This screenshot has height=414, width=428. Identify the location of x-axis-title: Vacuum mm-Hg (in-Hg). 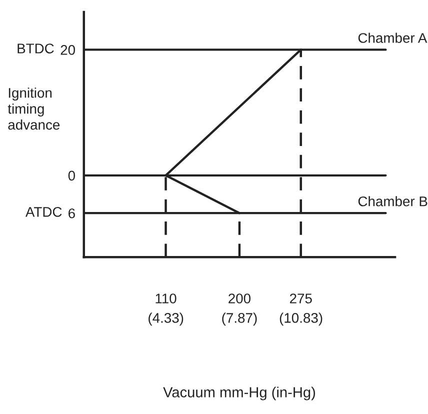
(239, 393).